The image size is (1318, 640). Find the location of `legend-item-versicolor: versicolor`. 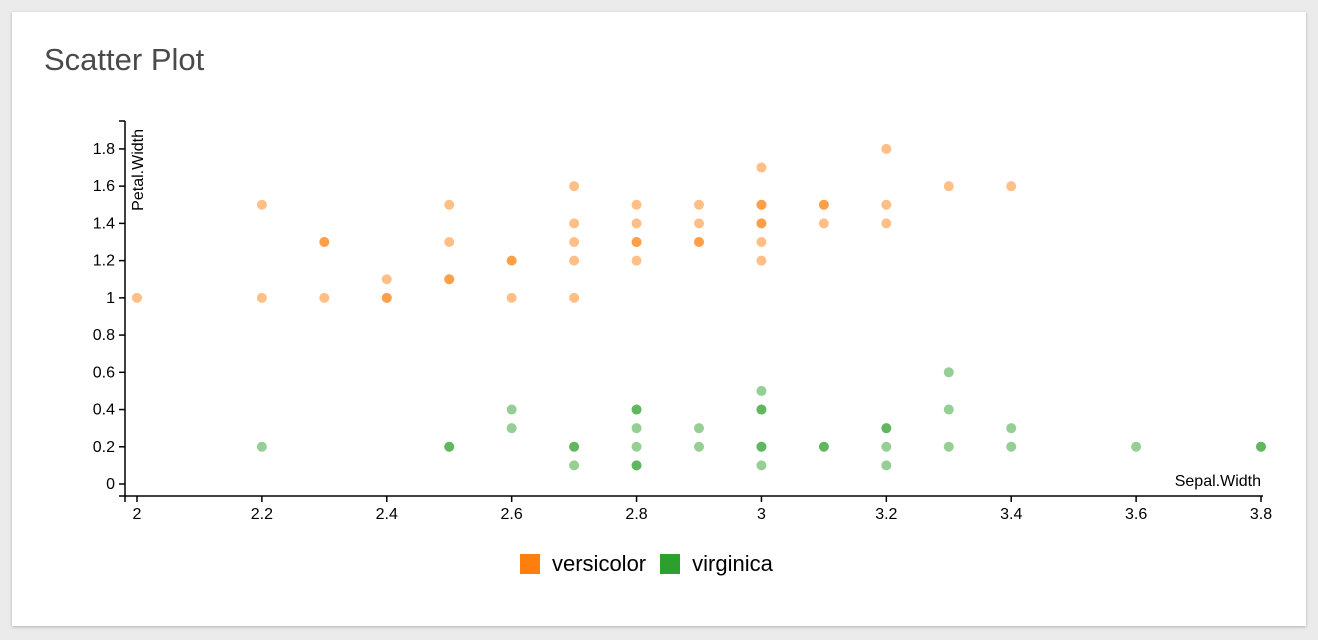

legend-item-versicolor: versicolor is located at coordinates (583, 564).